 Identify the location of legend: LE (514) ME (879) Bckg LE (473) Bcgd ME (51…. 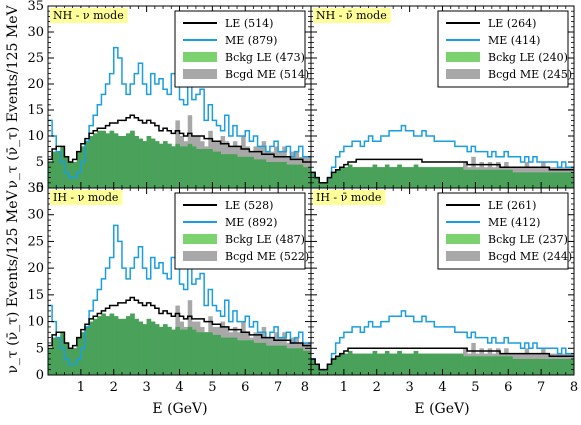
(241, 49).